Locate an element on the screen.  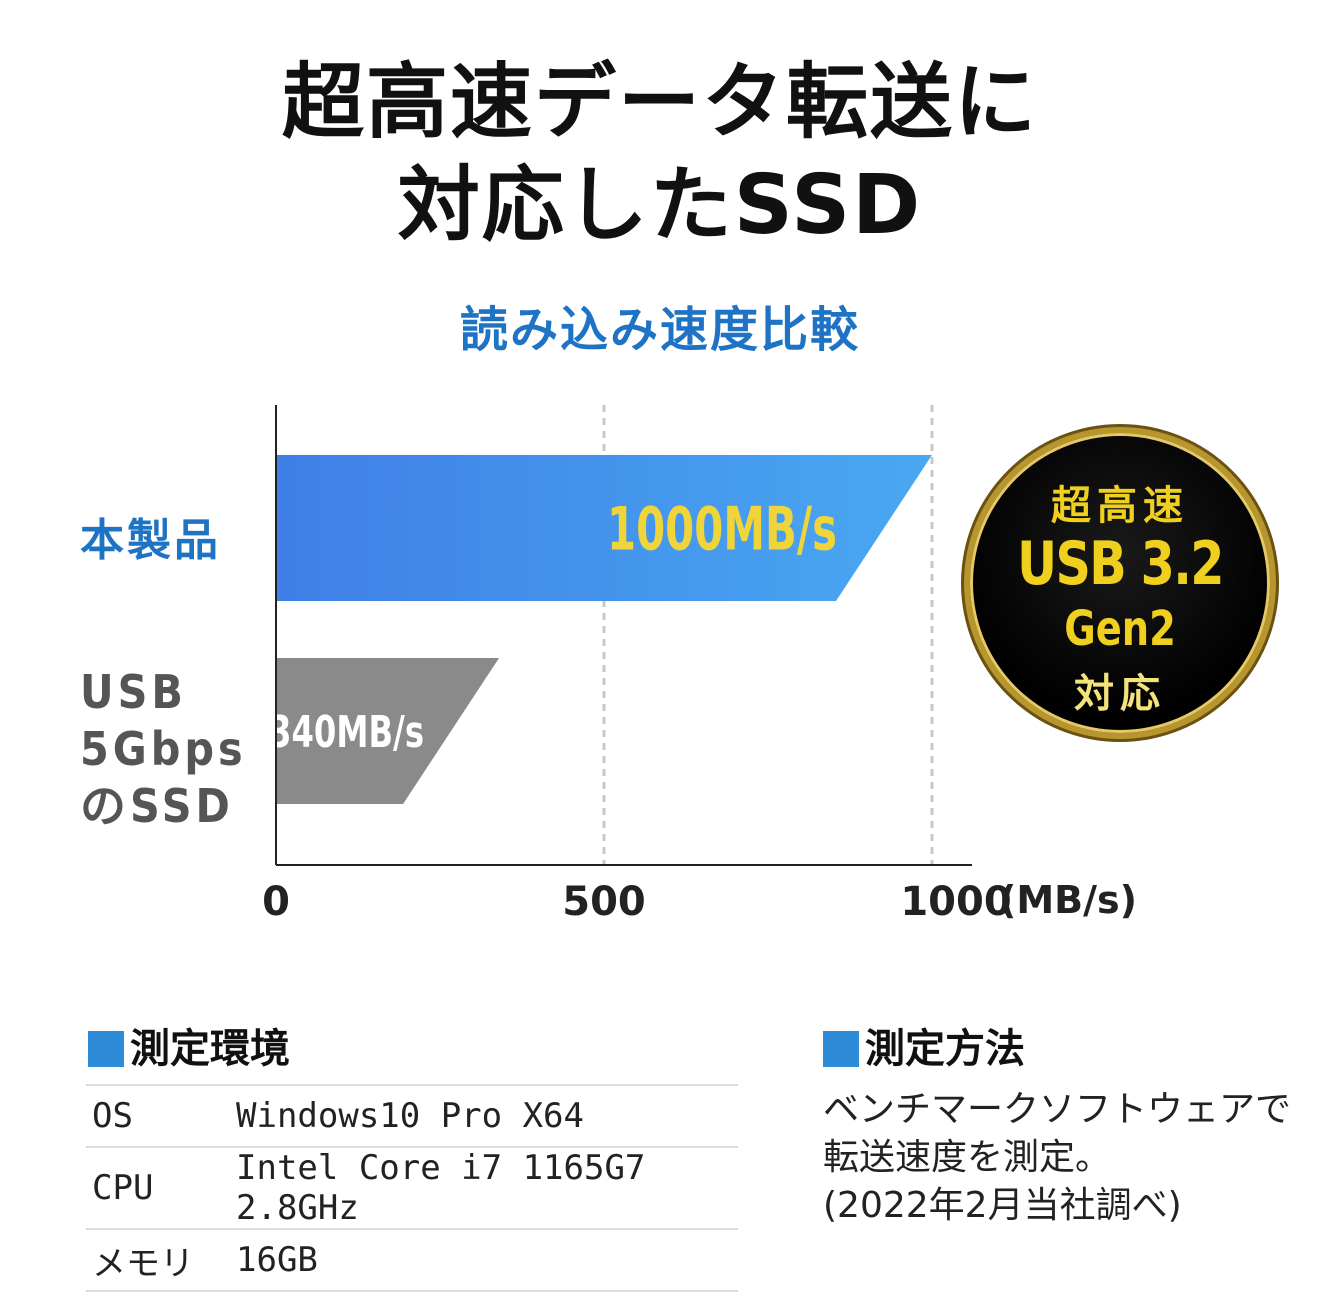
badge-line4: 対応 is located at coordinates (1120, 694).